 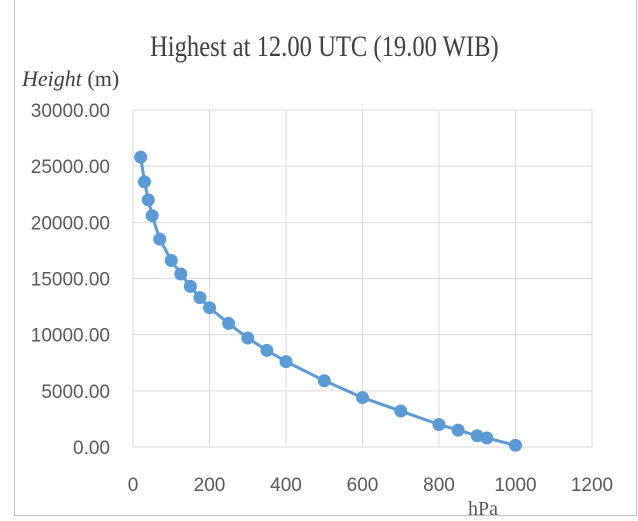 I want to click on x-tick-label: 600, so click(x=363, y=485).